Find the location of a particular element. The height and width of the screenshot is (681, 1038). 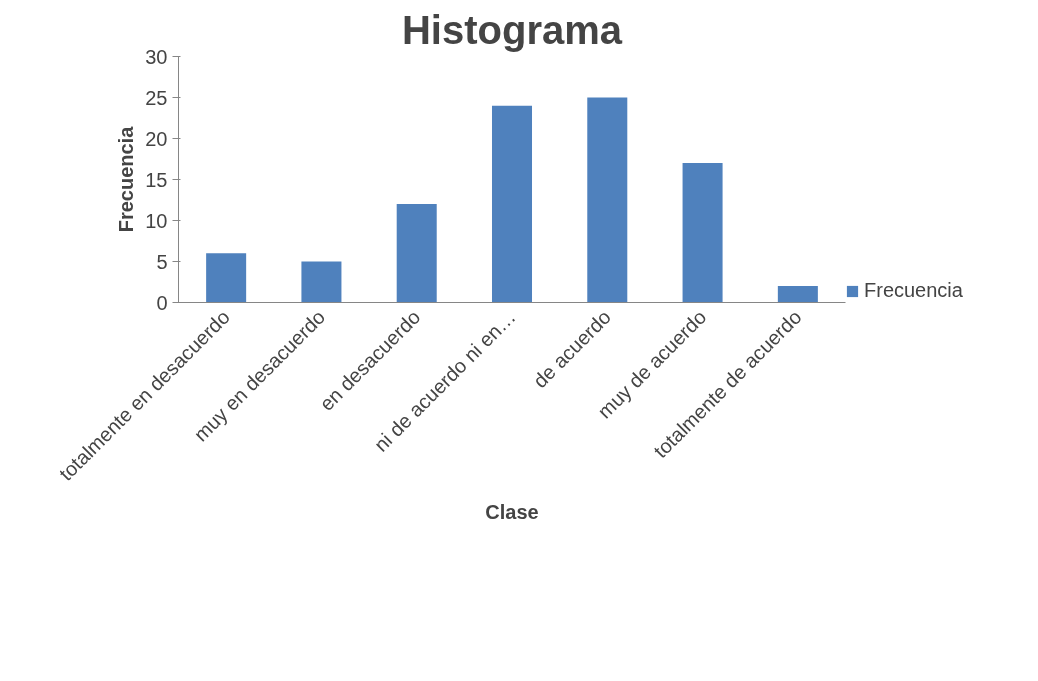

y-tick-label: 15 is located at coordinates (156, 179).